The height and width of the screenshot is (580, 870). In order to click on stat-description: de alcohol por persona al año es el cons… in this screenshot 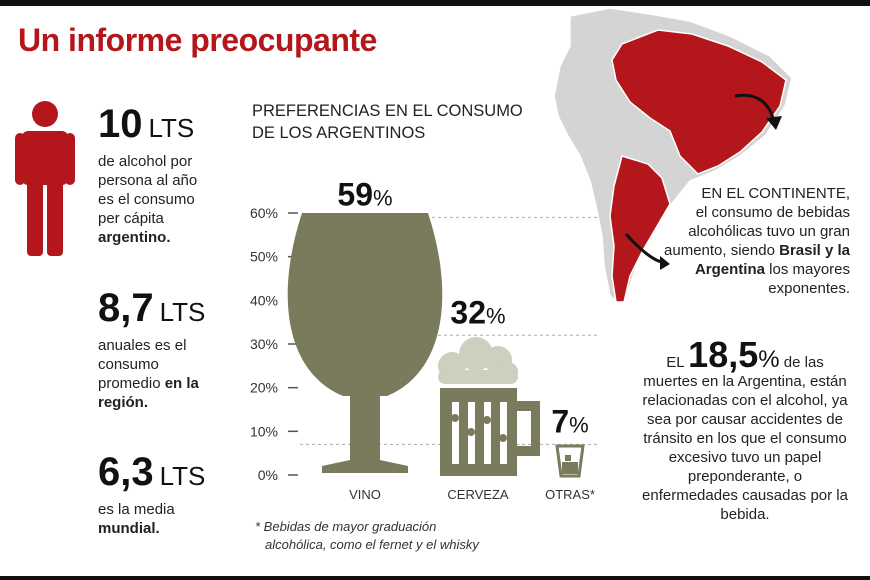, I will do `click(148, 199)`.